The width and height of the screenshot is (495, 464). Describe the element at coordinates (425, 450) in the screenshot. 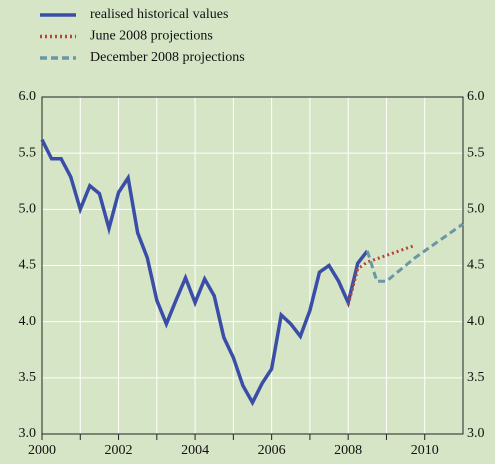

I see `x-tick-label: 2010` at that location.